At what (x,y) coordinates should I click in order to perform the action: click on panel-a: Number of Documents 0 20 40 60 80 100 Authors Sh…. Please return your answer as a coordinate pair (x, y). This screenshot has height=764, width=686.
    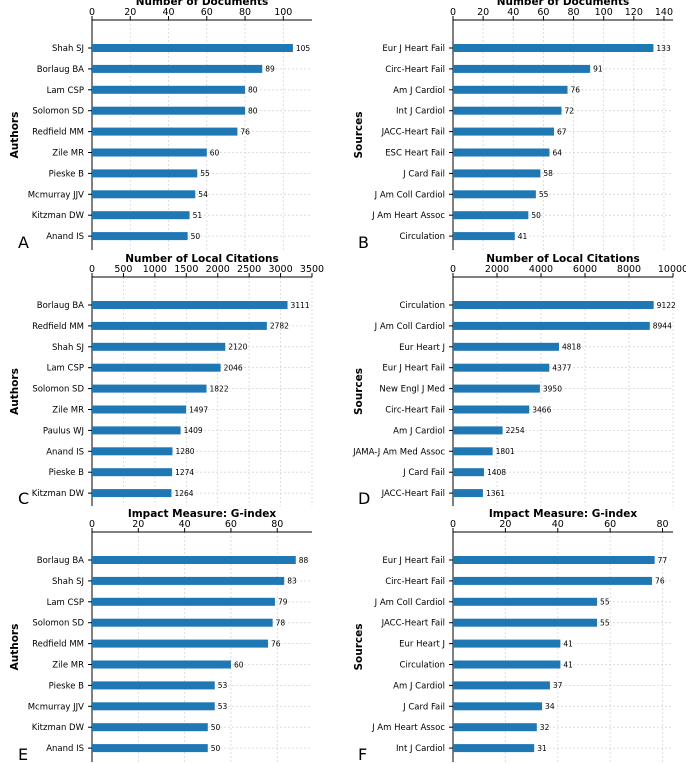
    Looking at the image, I should click on (160, 126).